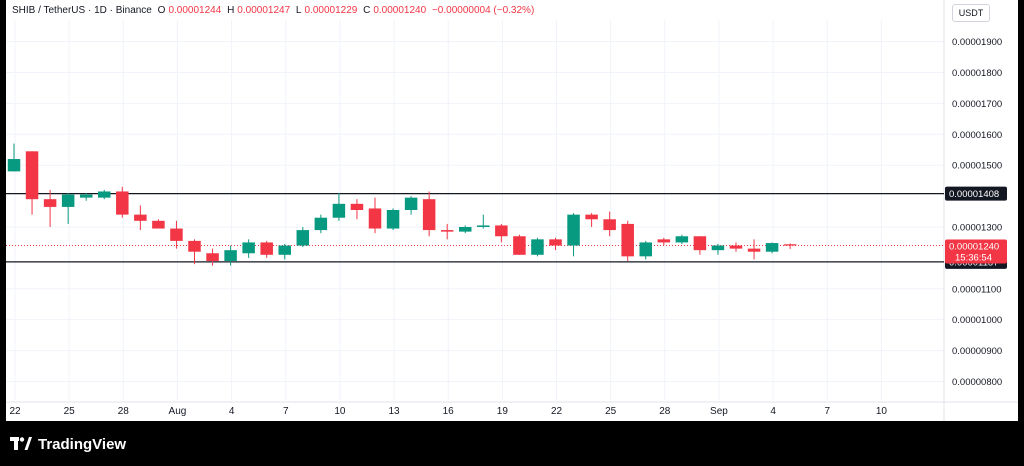 The height and width of the screenshot is (466, 1024). Describe the element at coordinates (977, 289) in the screenshot. I see `y-tick-label: 0.00001100` at that location.